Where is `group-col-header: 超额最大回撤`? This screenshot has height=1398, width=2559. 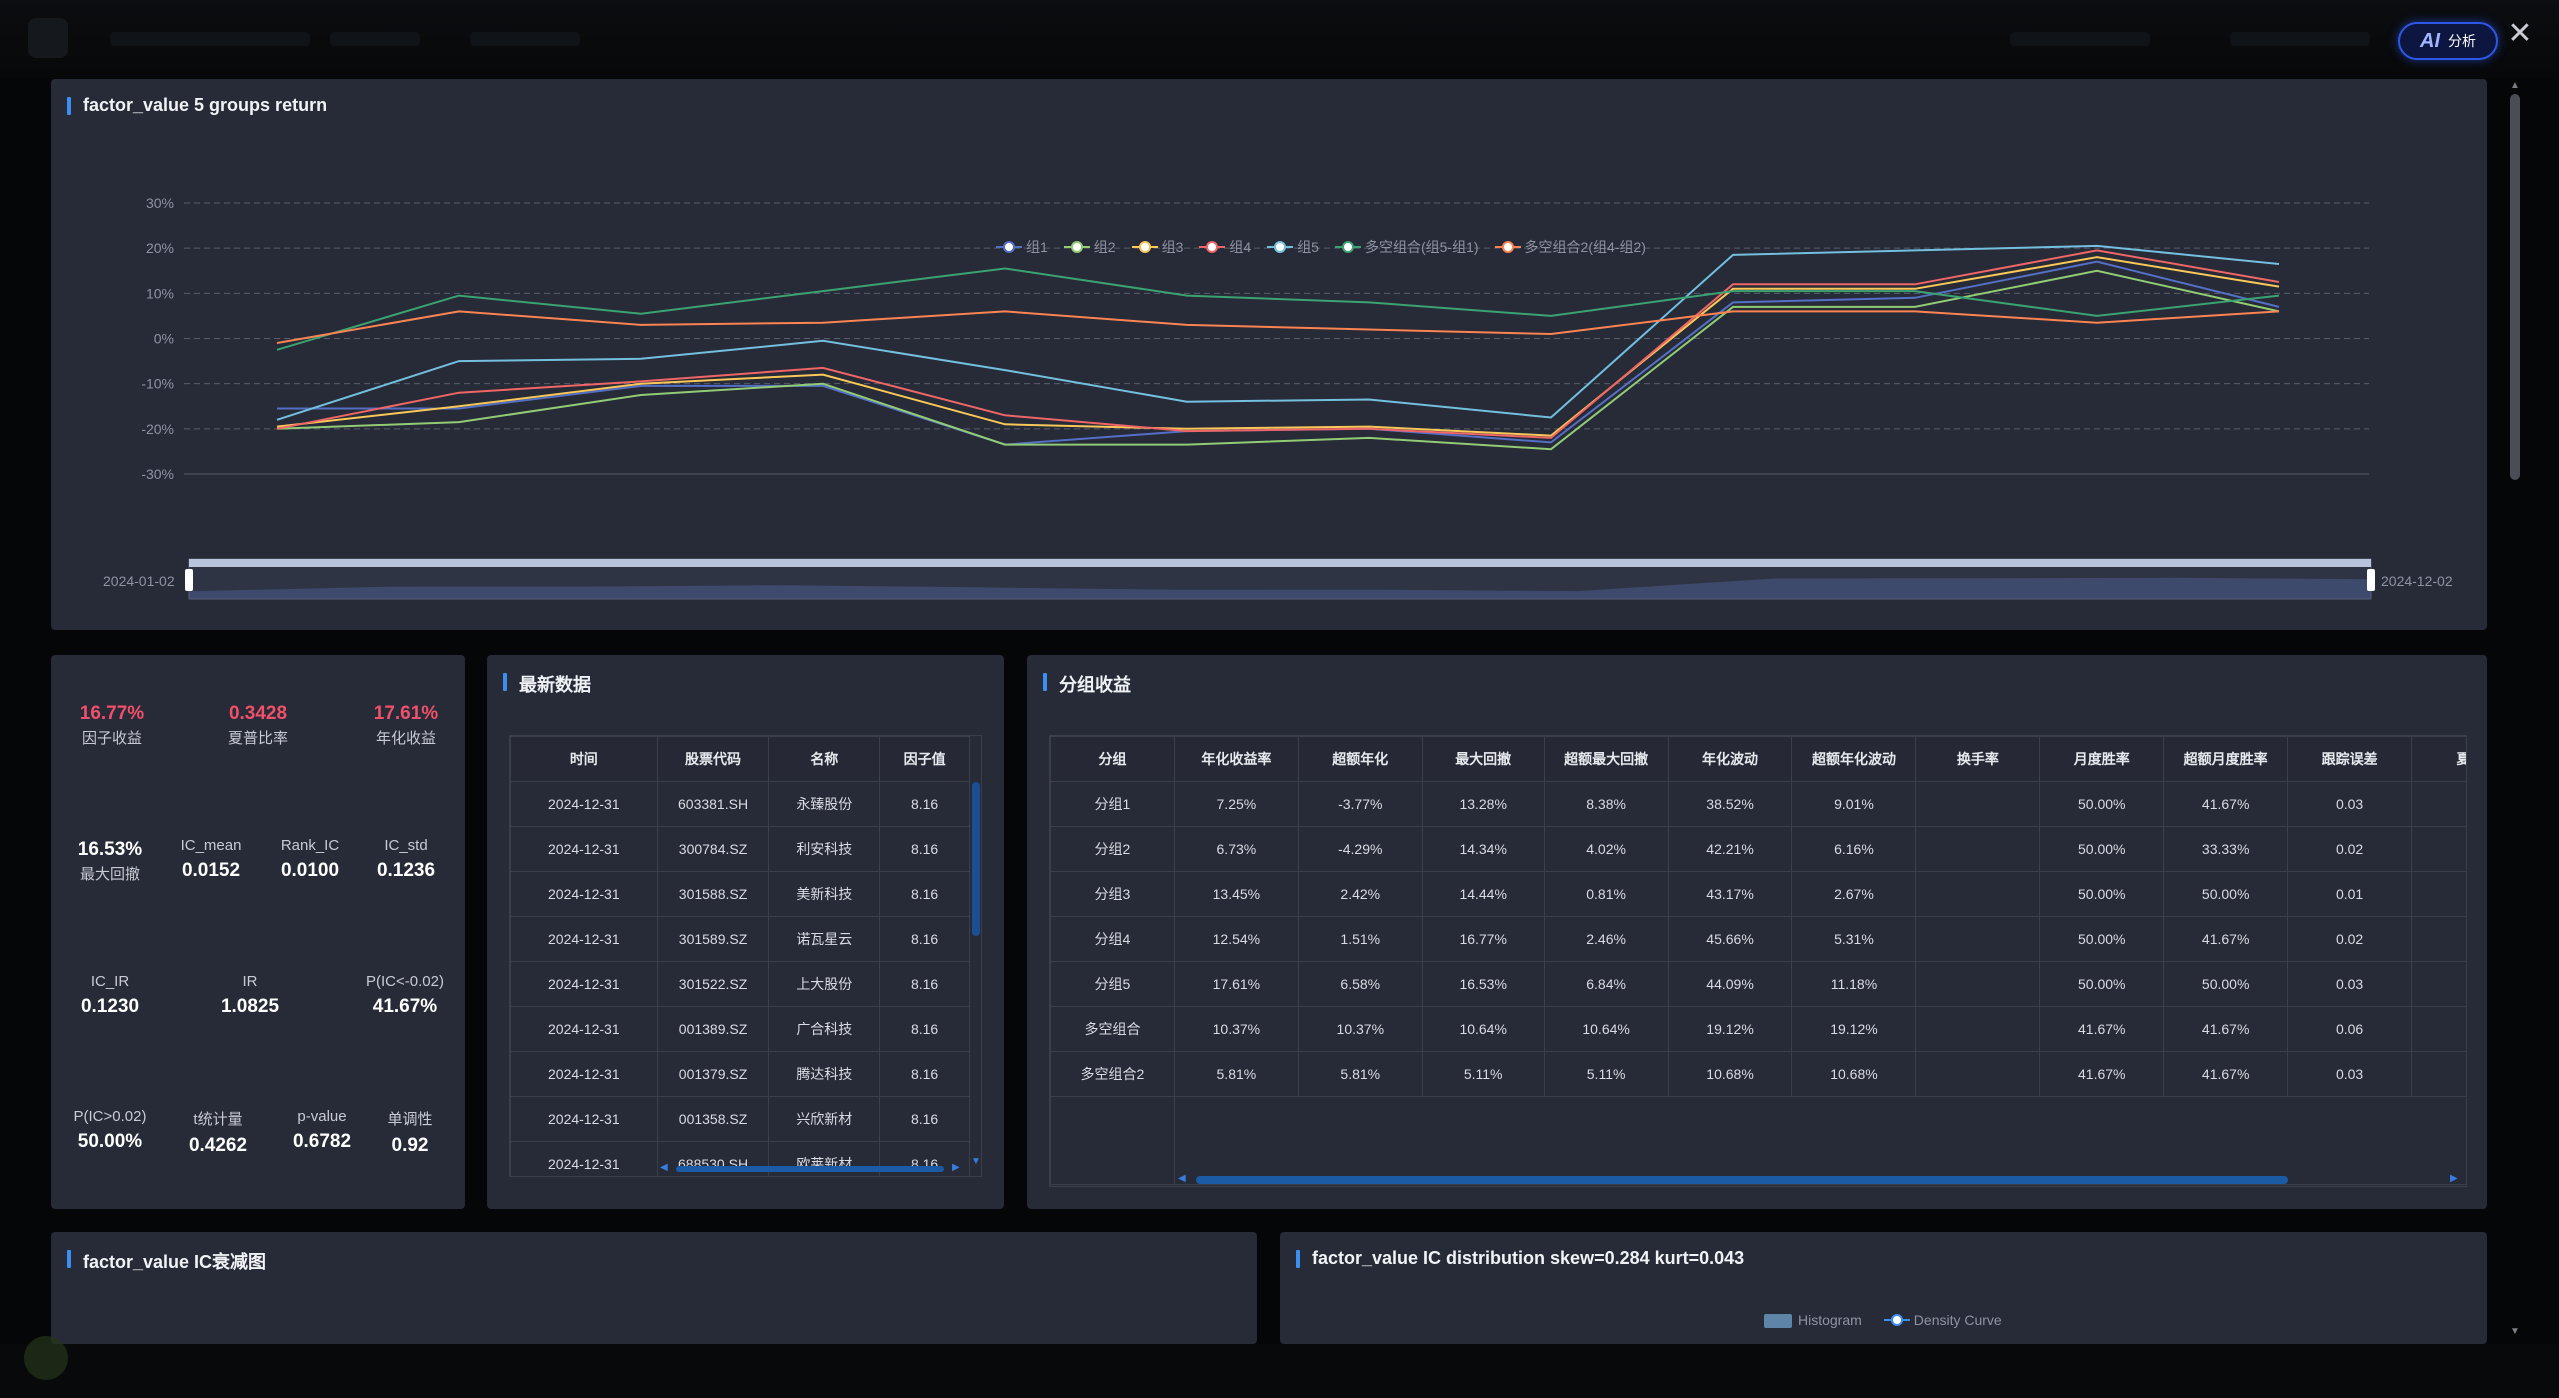
group-col-header: 超额最大回撤 is located at coordinates (1606, 759).